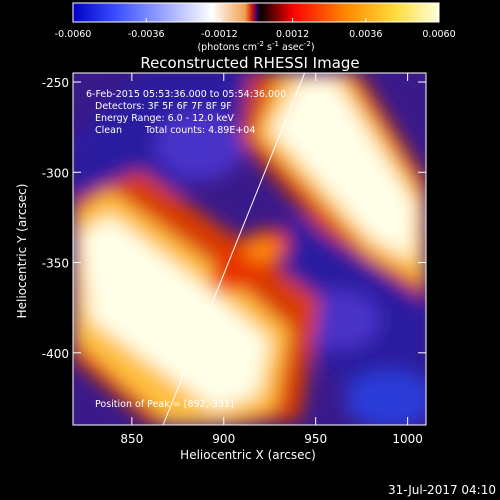 The width and height of the screenshot is (500, 500). I want to click on colorbar-tick-label: -0.0012, so click(219, 34).